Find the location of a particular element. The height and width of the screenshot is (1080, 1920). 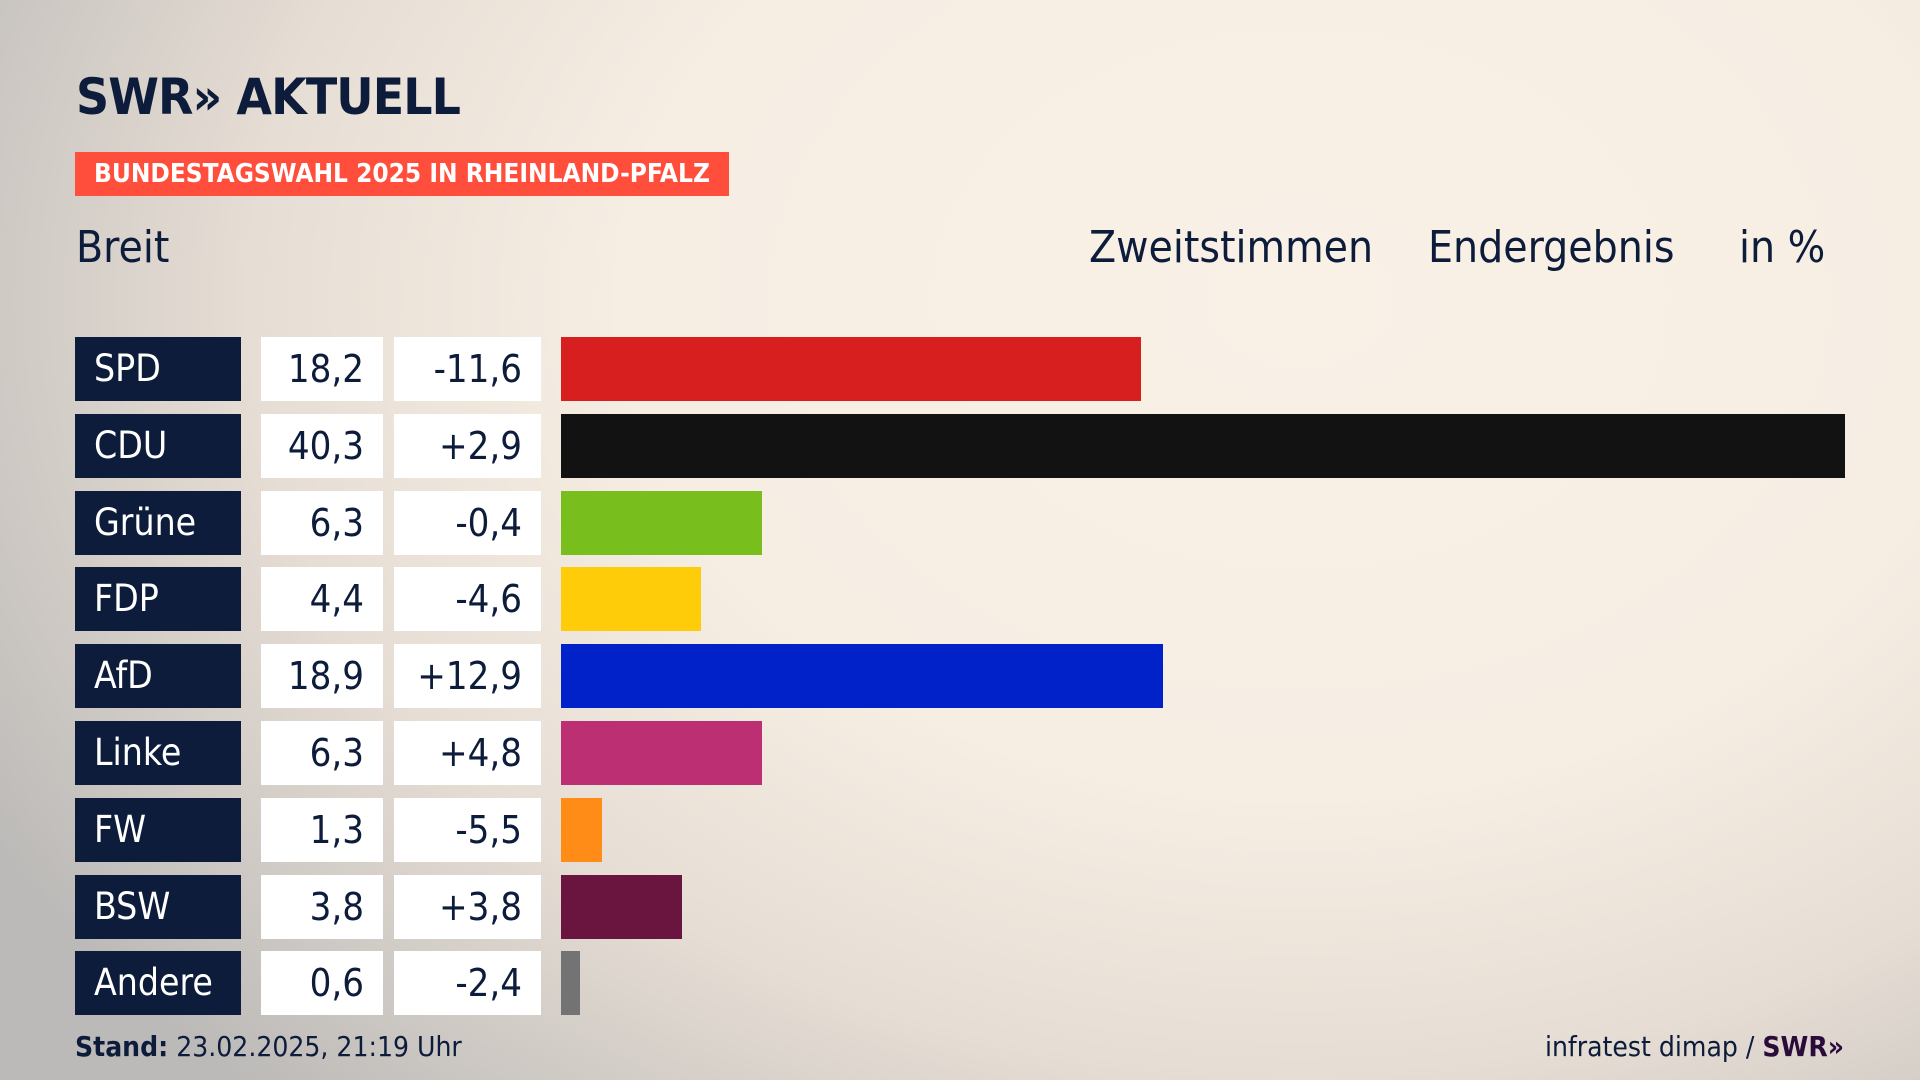

value-label: 1,3 is located at coordinates (322, 829).